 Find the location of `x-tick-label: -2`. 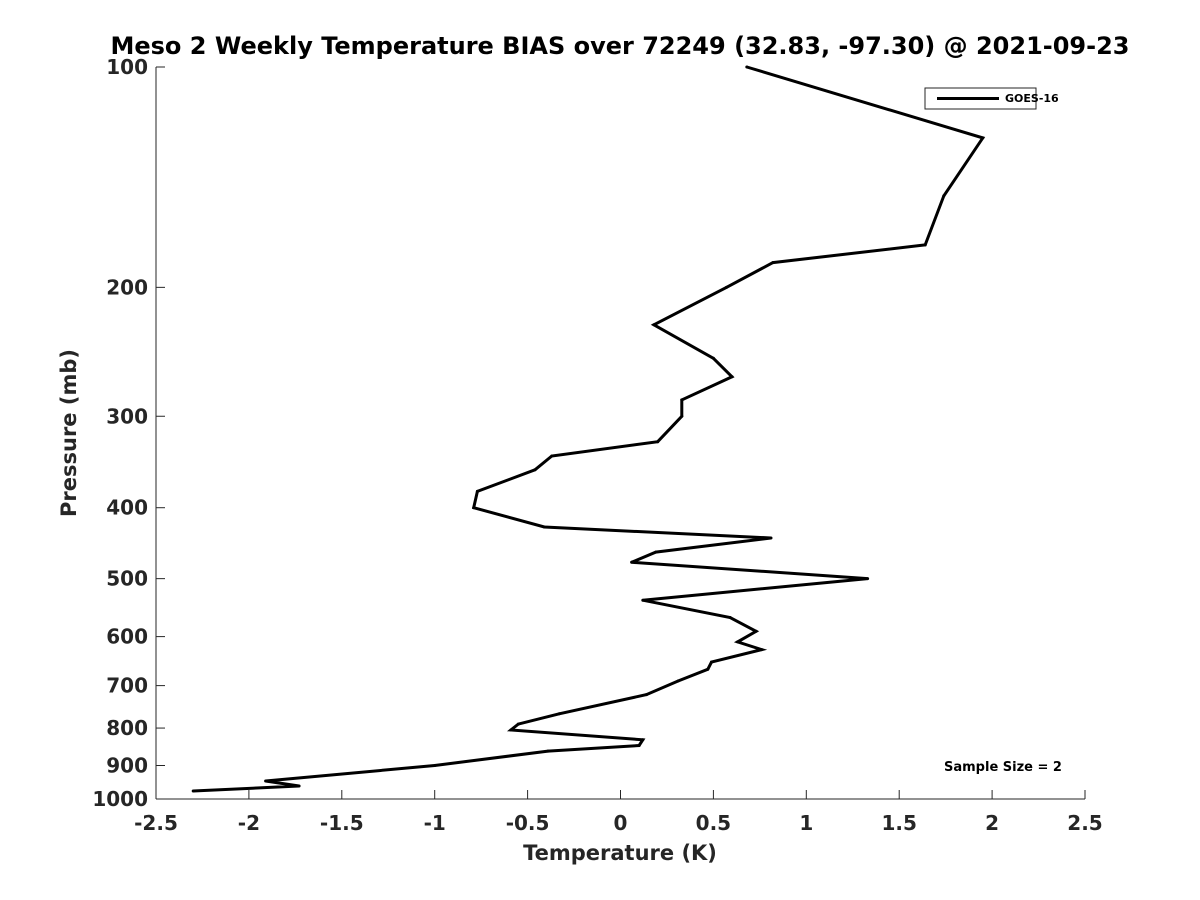

x-tick-label: -2 is located at coordinates (249, 823).